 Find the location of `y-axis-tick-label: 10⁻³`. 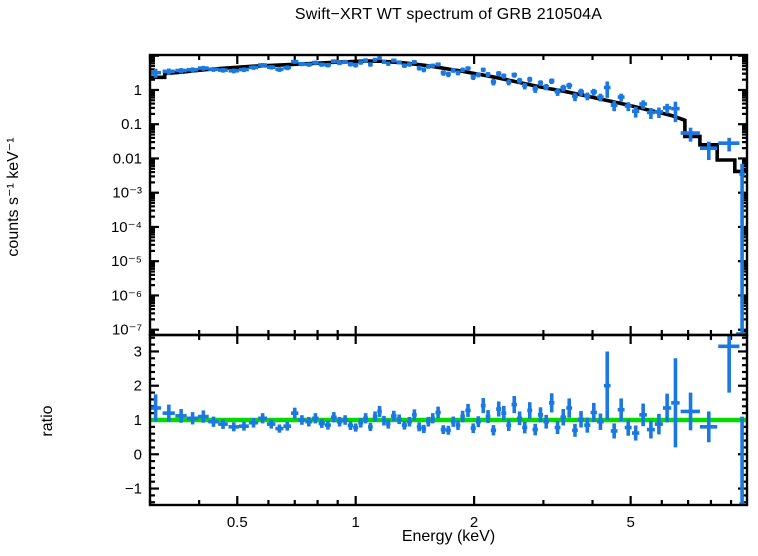

y-axis-tick-label: 10⁻³ is located at coordinates (127, 193).